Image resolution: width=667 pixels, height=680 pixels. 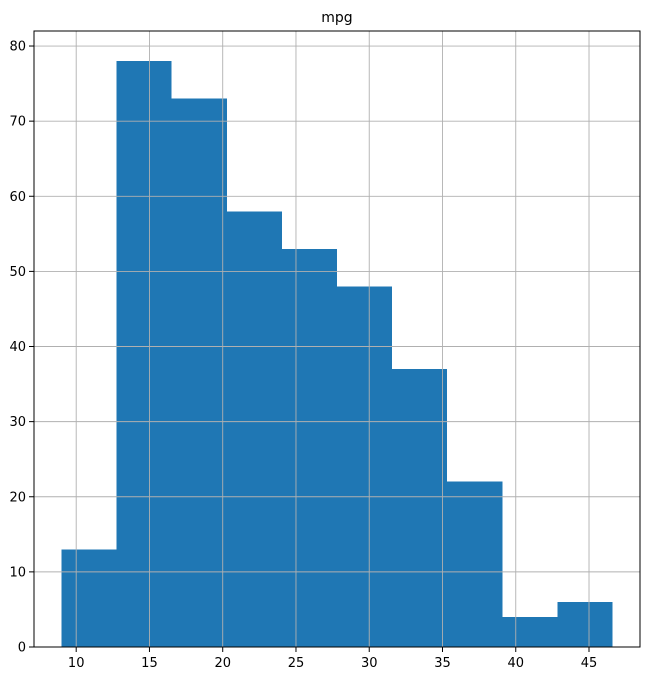 I want to click on x-tick-label: 15, so click(x=149, y=663).